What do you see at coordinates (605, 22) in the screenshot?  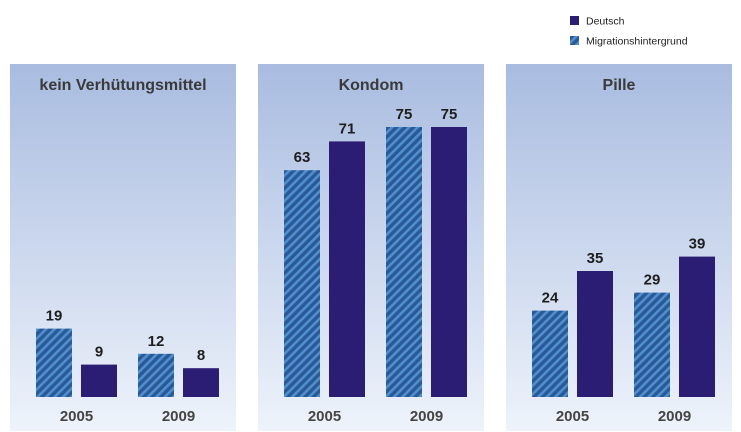 I see `legend-label-deutsch: Deutsch` at bounding box center [605, 22].